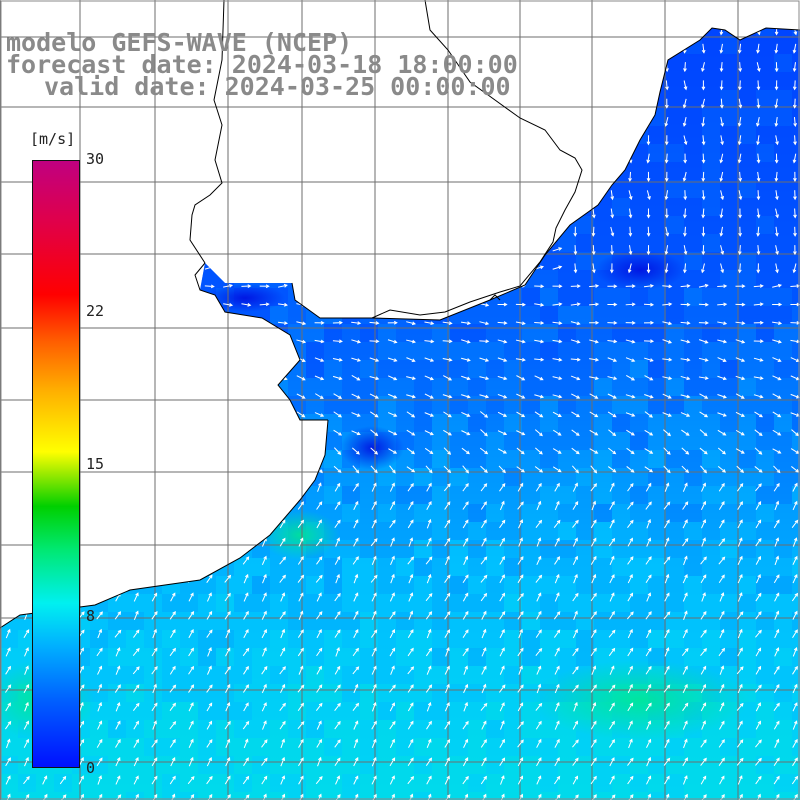  I want to click on colorbar-tick-label: 30, so click(95, 159).